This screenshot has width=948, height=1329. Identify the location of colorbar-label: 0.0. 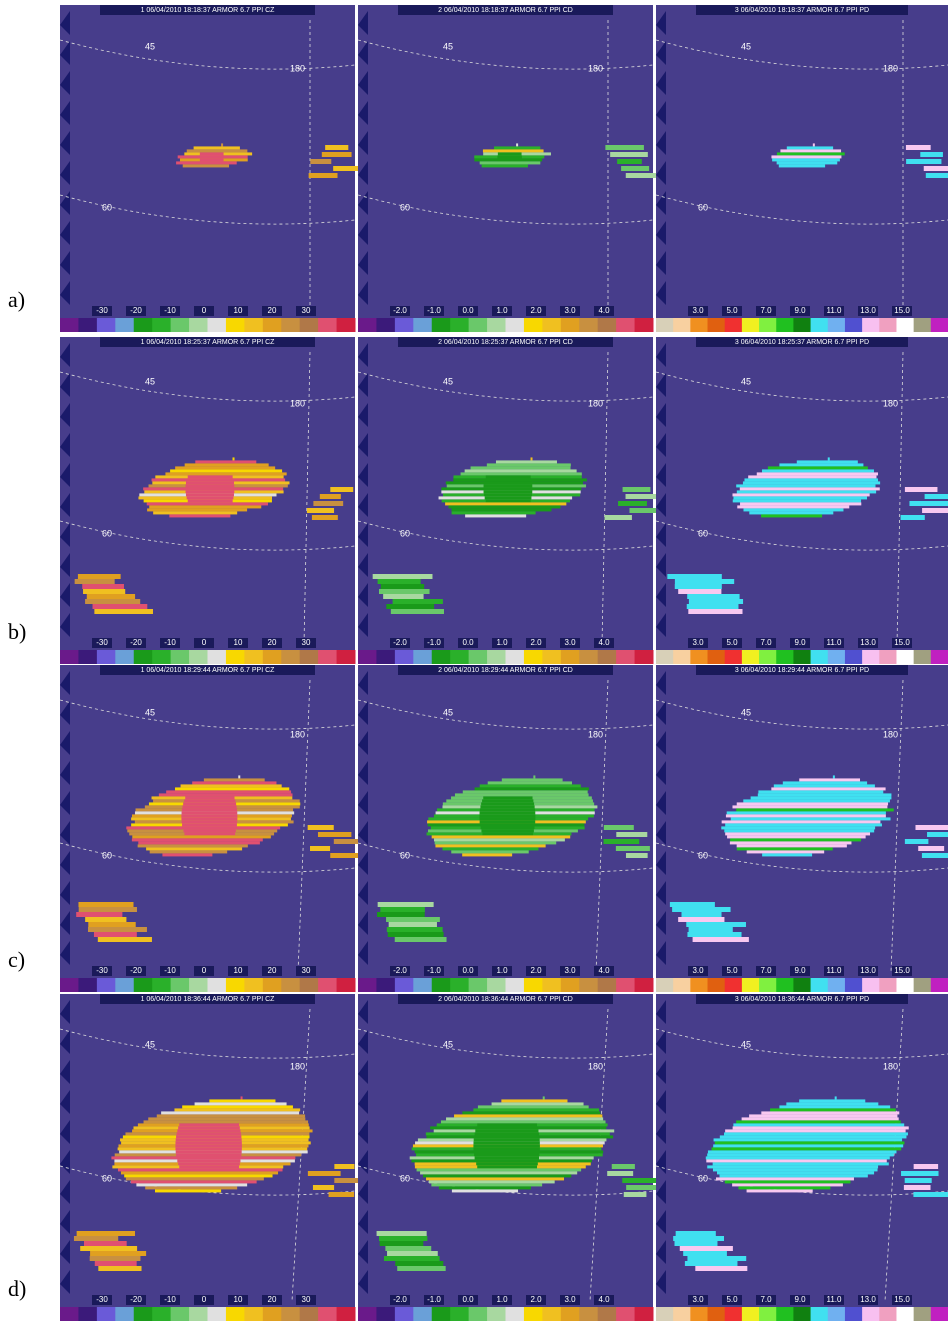
(468, 310).